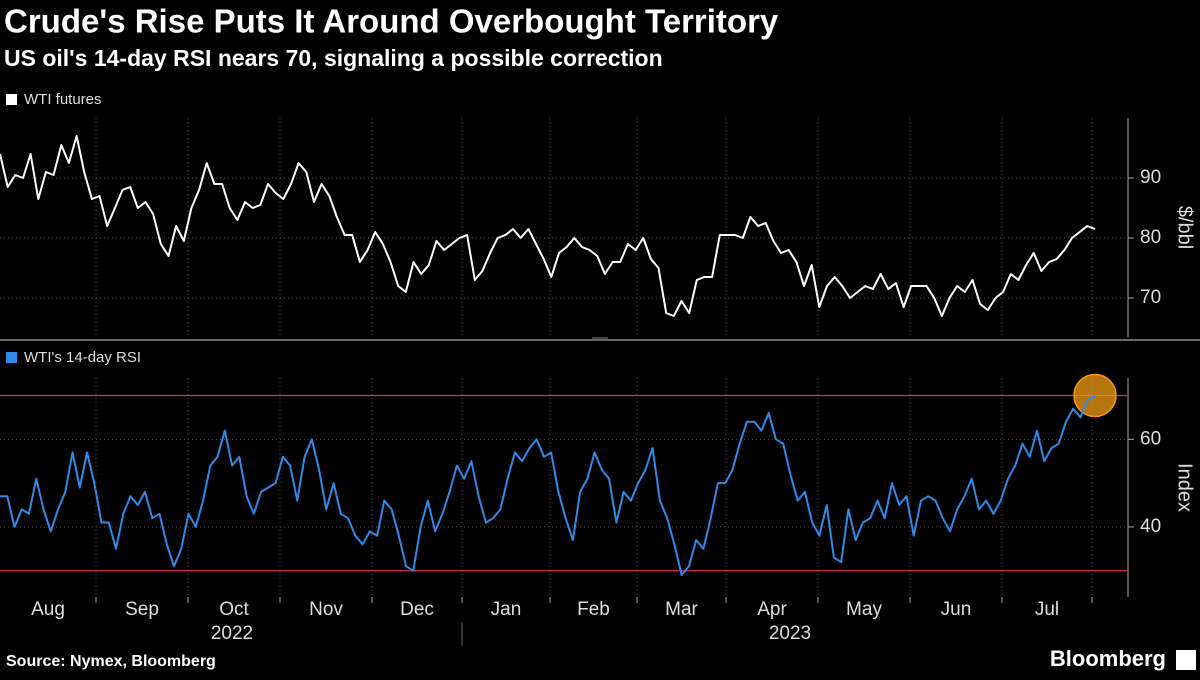 Image resolution: width=1200 pixels, height=680 pixels. I want to click on y-axis-label: Index, so click(1185, 487).